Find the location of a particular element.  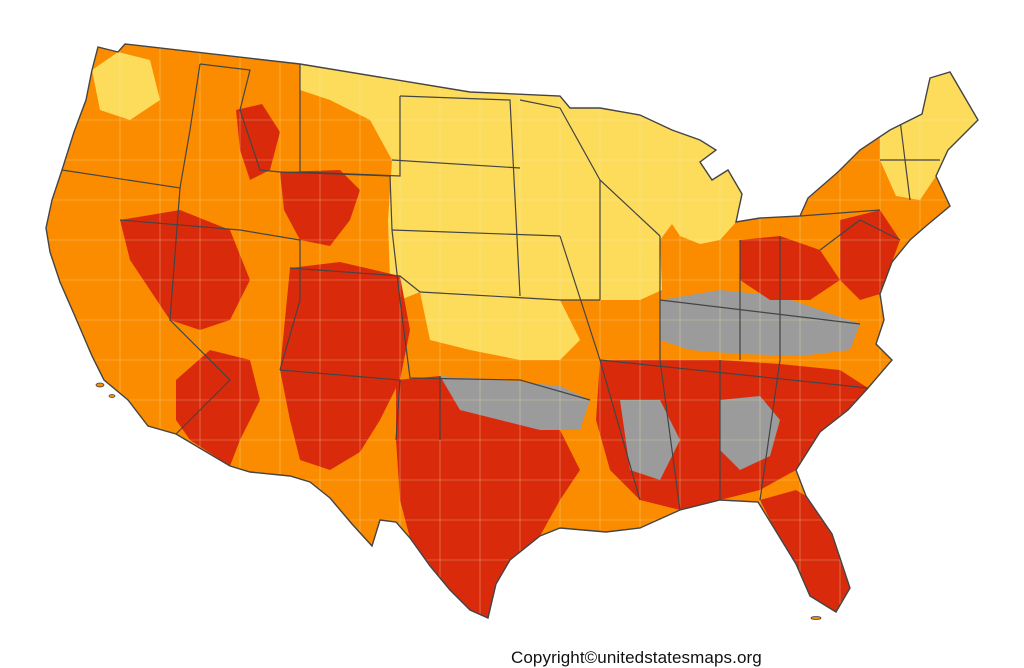

region-pacific-nw is located at coordinates (126, 86).